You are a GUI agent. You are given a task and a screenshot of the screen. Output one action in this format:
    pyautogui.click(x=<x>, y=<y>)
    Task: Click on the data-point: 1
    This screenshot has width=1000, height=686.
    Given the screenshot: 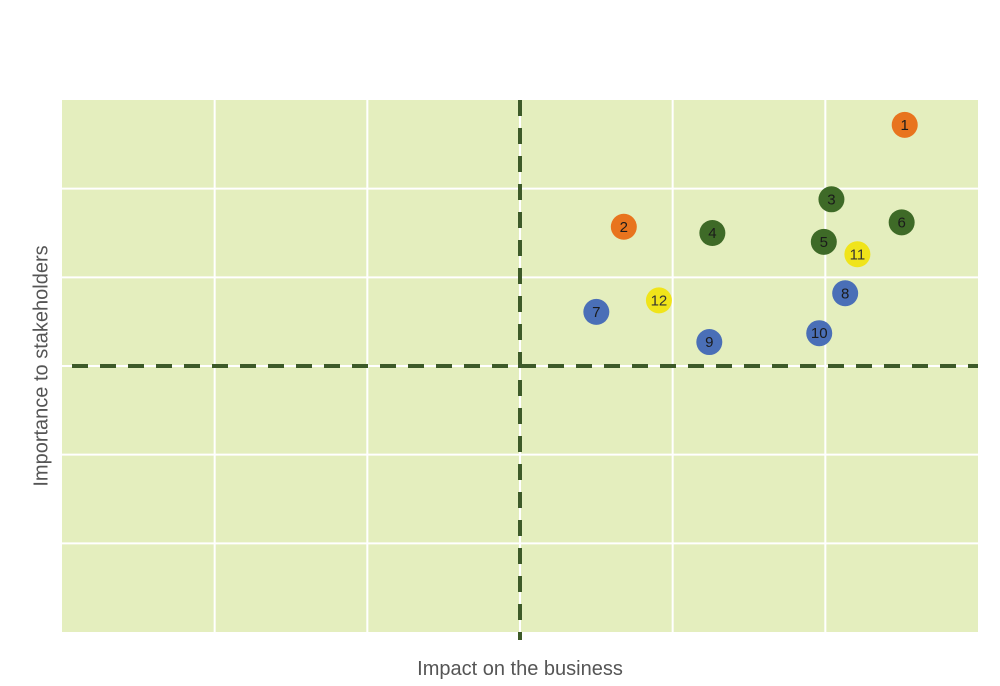 What is the action you would take?
    pyautogui.click(x=904, y=124)
    